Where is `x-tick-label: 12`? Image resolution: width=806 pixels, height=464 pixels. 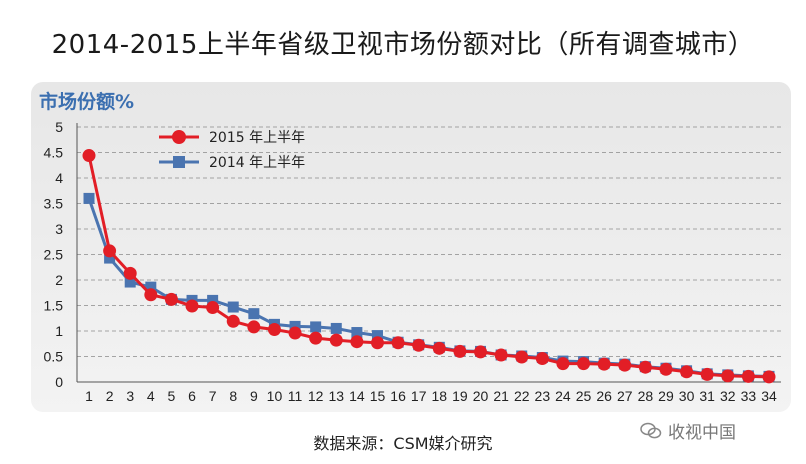
x-tick-label: 12 is located at coordinates (316, 396).